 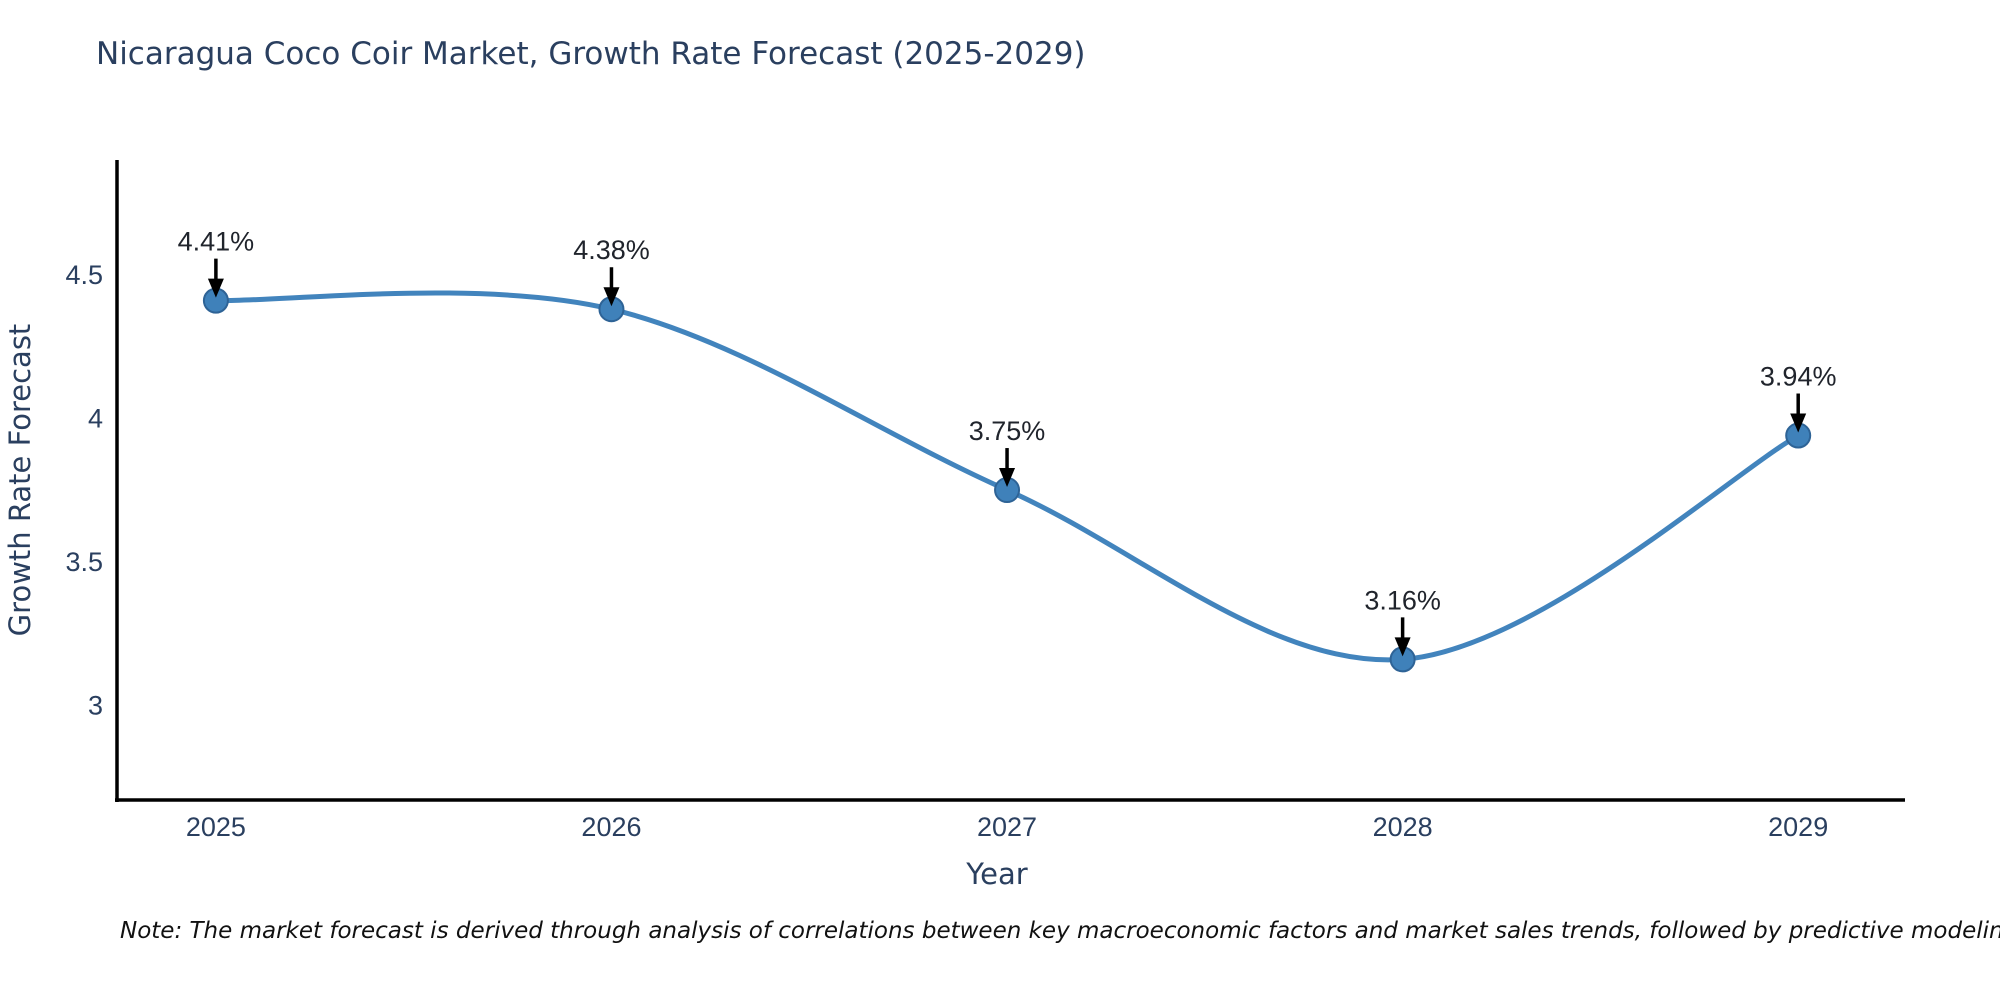 I want to click on data-point-label: 3.75%, so click(x=1007, y=431).